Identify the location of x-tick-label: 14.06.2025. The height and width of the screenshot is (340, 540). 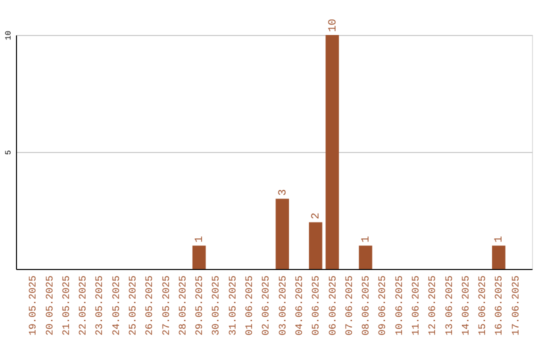
(466, 306).